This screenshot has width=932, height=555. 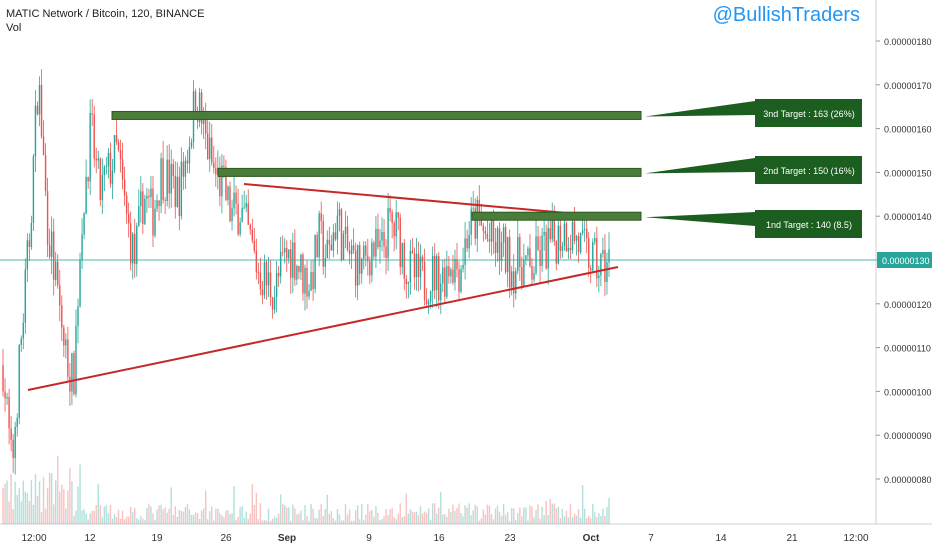 I want to click on x-tick-label: 21, so click(x=792, y=538).